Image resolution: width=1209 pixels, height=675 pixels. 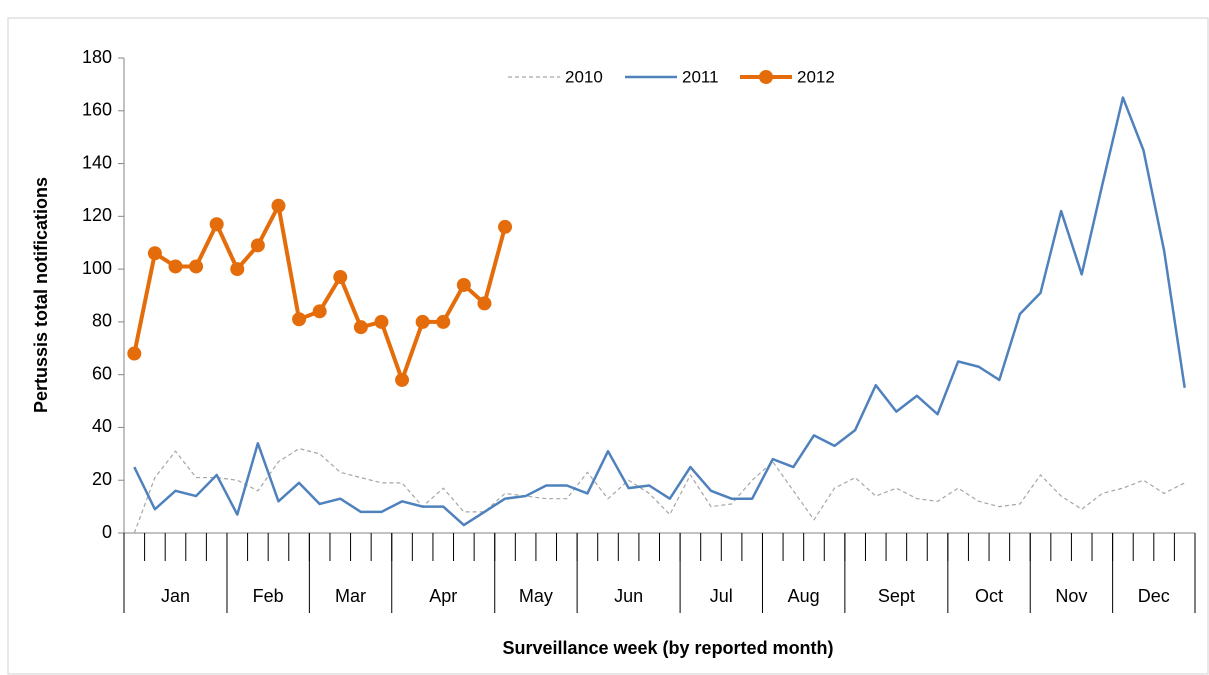 I want to click on x-tick-label: Sept, so click(x=896, y=596).